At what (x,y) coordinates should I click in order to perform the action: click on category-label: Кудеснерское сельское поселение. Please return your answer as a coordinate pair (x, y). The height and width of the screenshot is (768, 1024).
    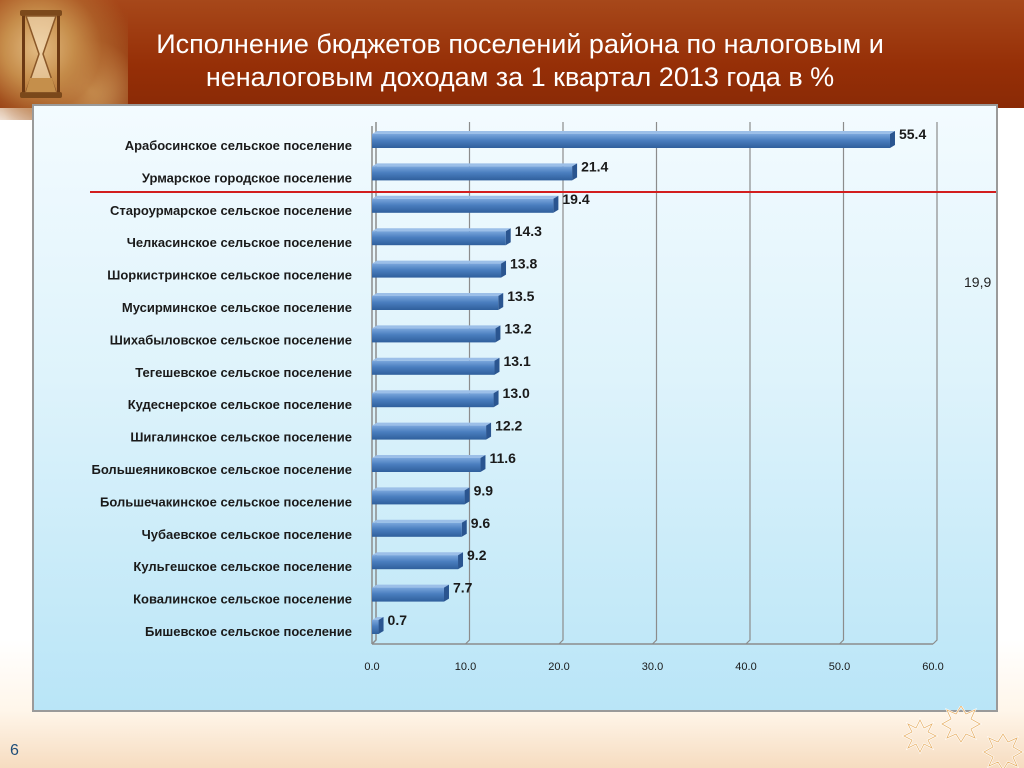
    Looking at the image, I should click on (240, 404).